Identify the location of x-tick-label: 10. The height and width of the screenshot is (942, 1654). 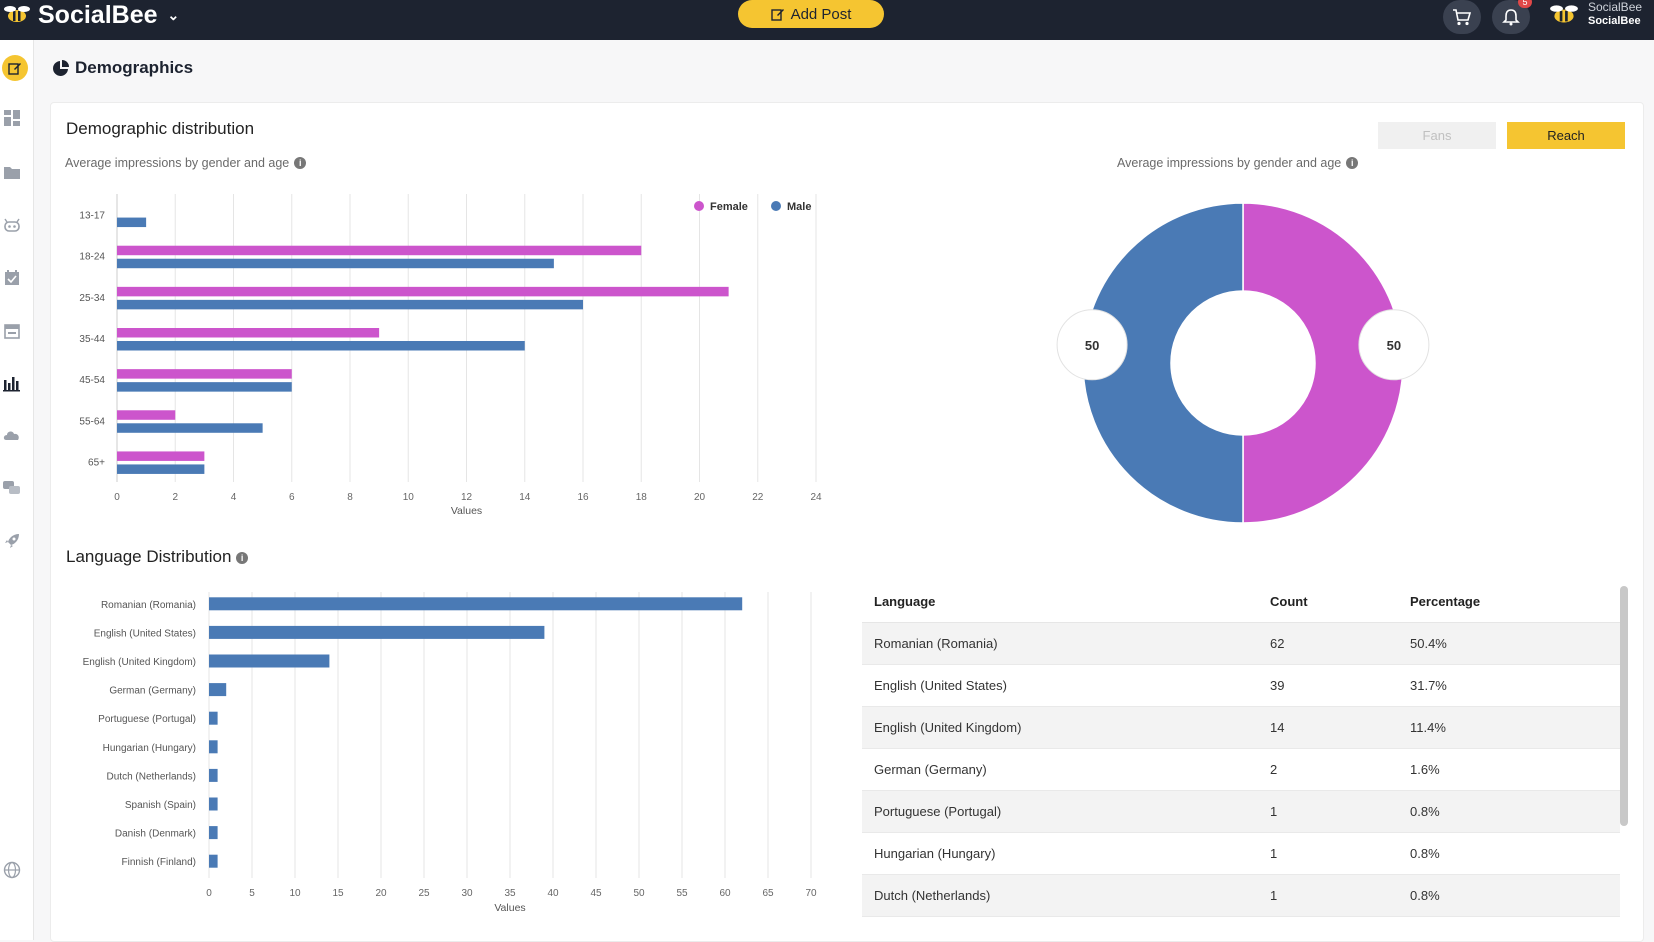
(409, 497).